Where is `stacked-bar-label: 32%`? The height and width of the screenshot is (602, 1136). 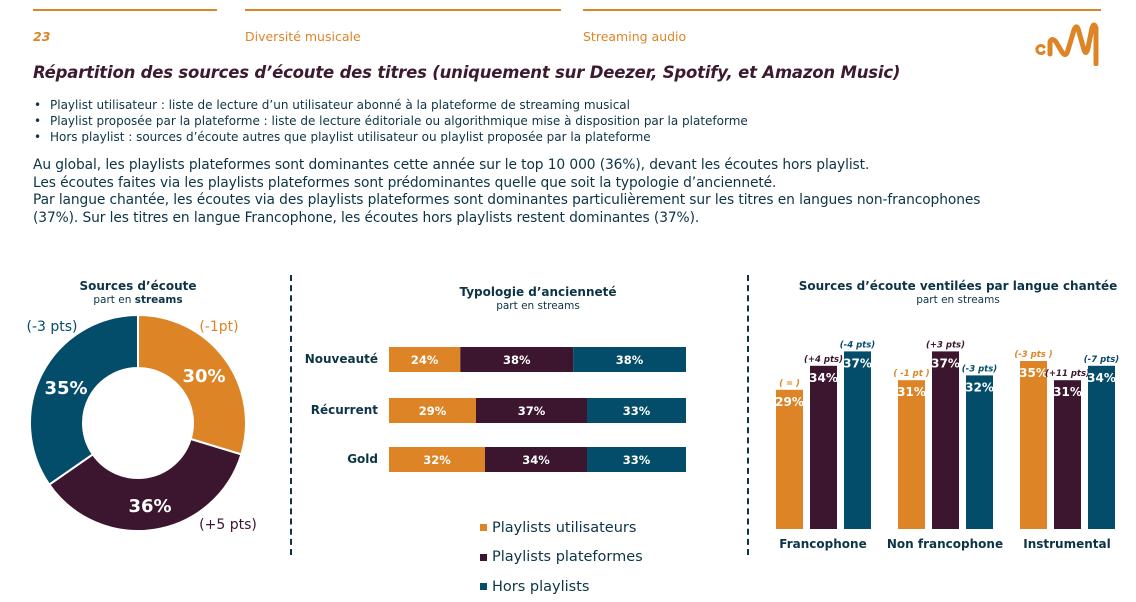
stacked-bar-label: 32% is located at coordinates (437, 460).